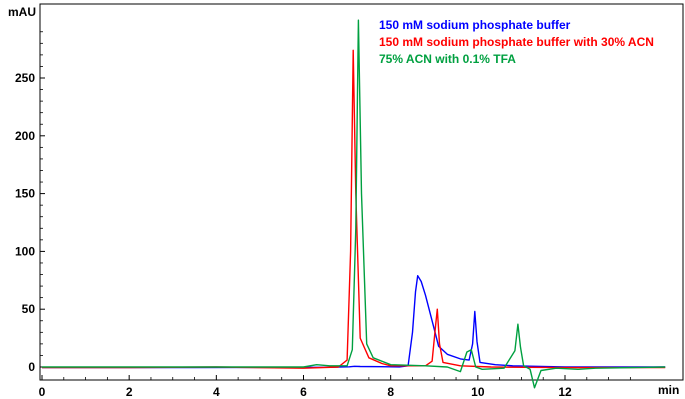 This screenshot has width=685, height=399. Describe the element at coordinates (25, 251) in the screenshot. I see `y-tick-label: 100` at that location.